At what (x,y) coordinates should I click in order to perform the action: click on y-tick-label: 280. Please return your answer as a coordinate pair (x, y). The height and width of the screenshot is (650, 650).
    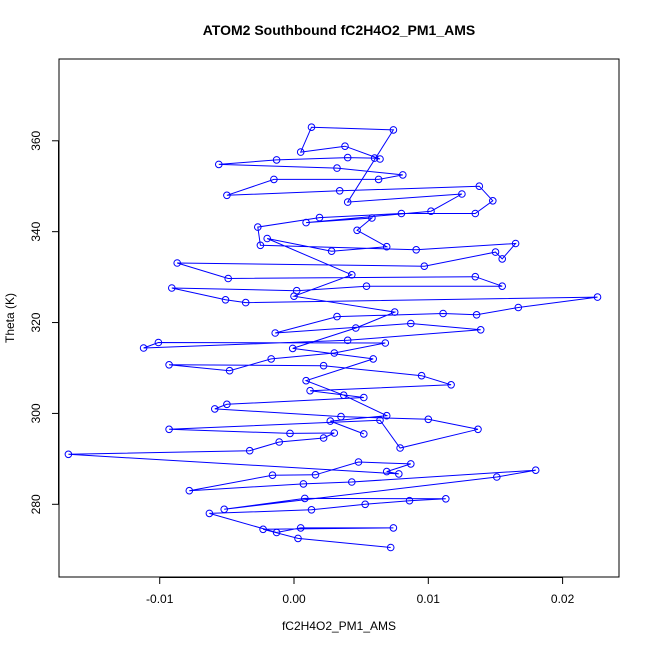
    Looking at the image, I should click on (36, 504).